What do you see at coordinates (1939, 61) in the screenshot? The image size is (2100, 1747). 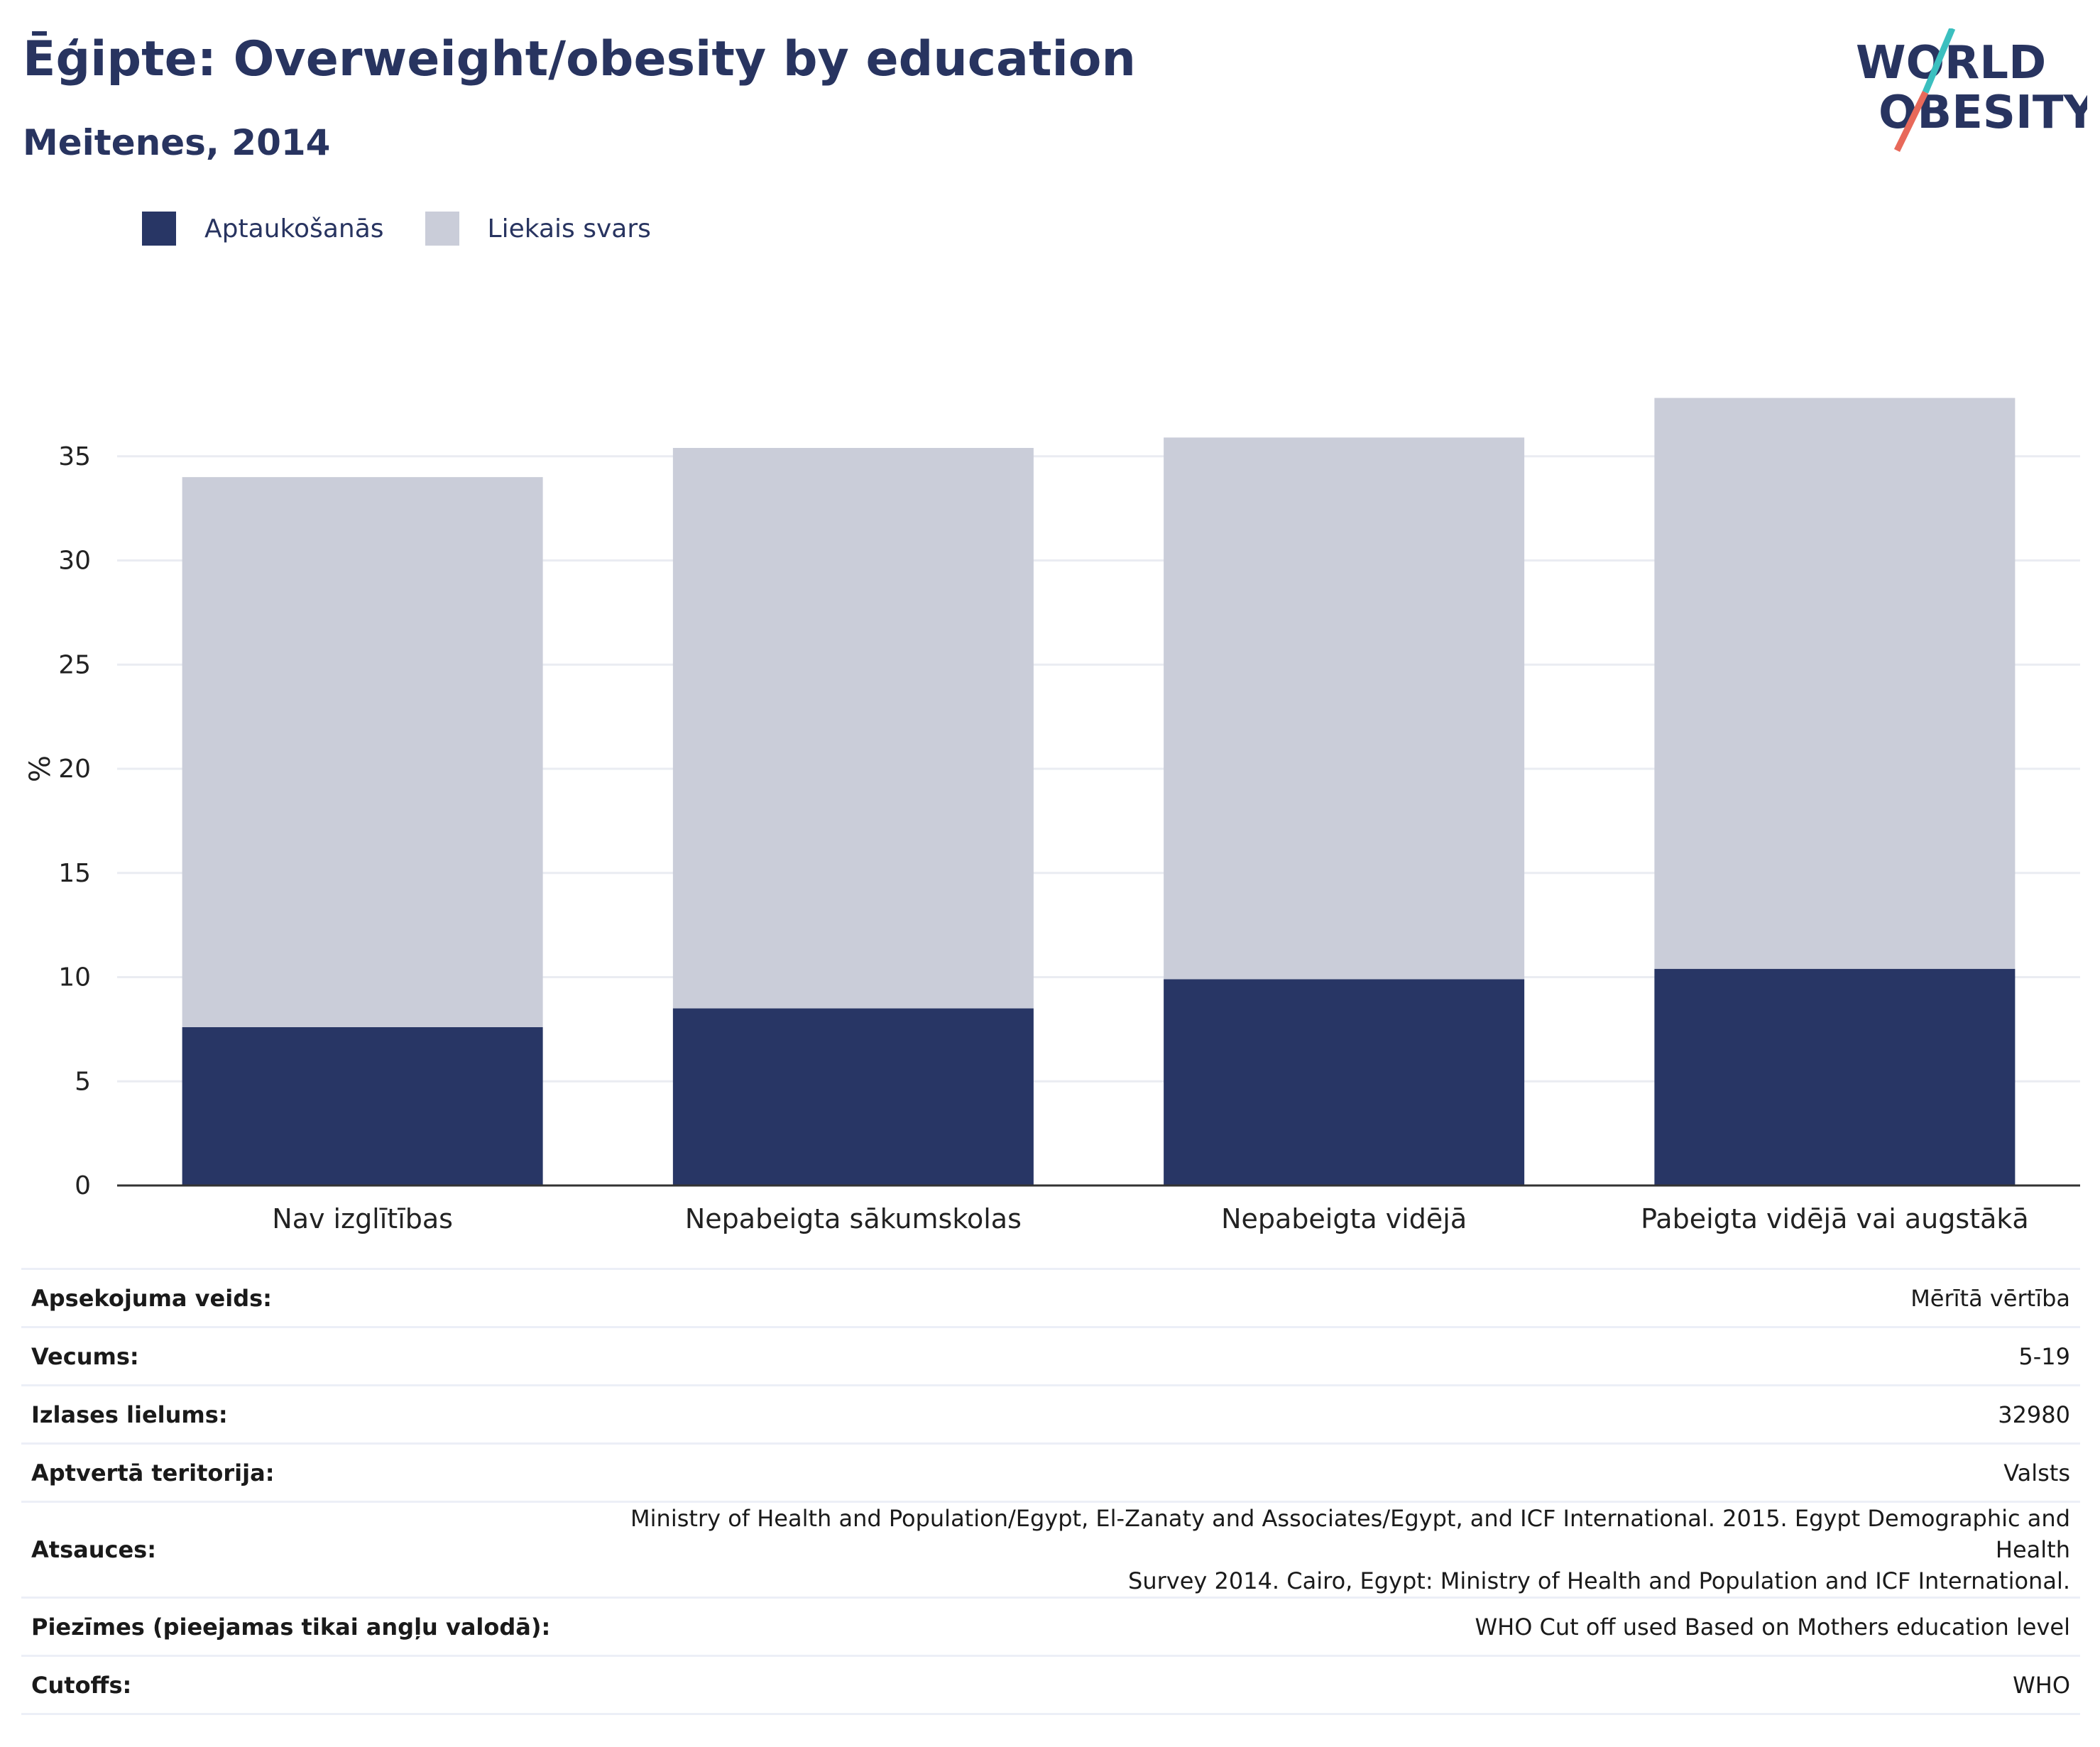 I see `logo-slash-top` at bounding box center [1939, 61].